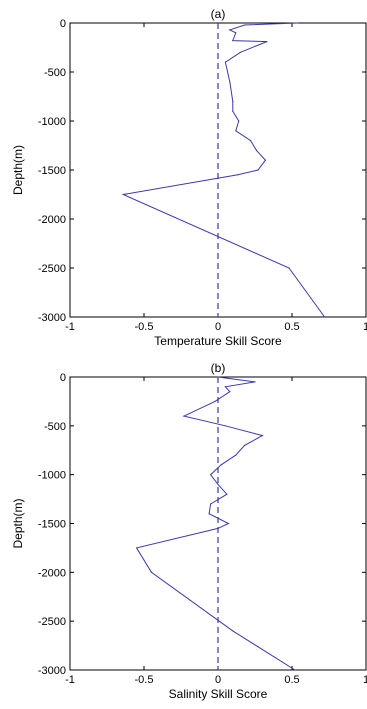 This screenshot has width=367, height=709. What do you see at coordinates (218, 368) in the screenshot?
I see `chart-title: (b)` at bounding box center [218, 368].